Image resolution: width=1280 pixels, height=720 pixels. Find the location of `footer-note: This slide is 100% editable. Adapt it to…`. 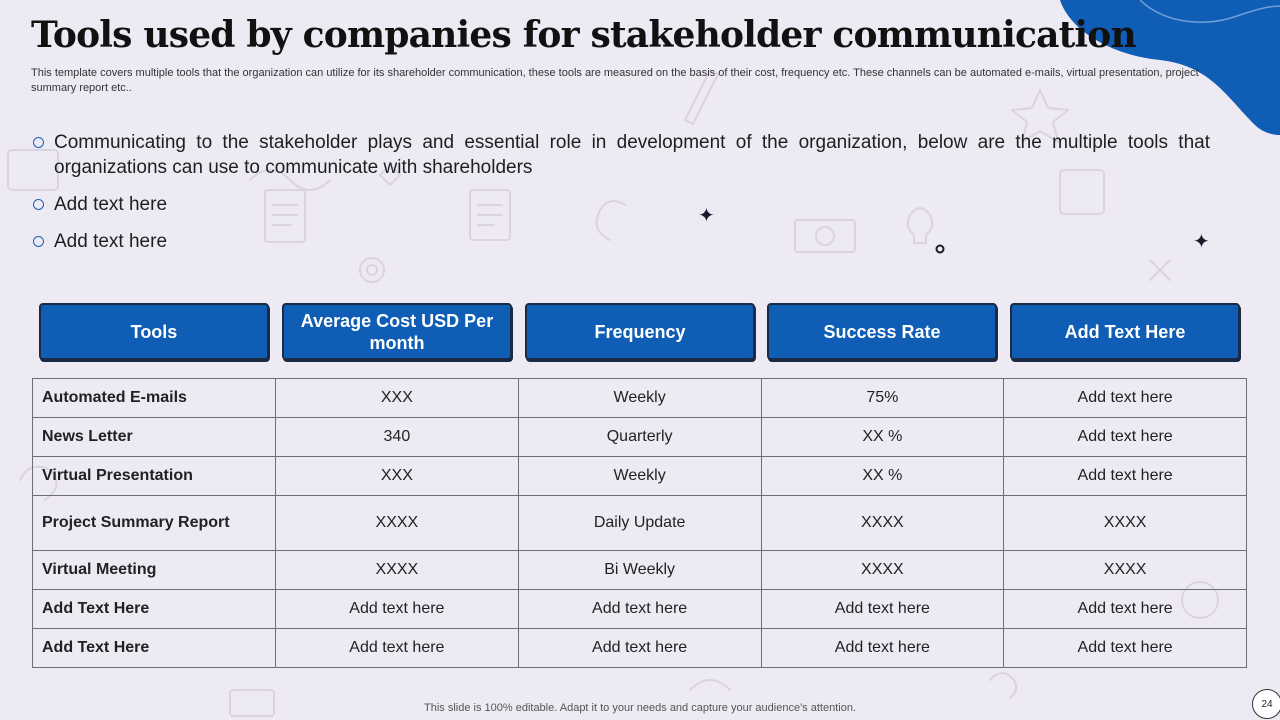

footer-note: This slide is 100% editable. Adapt it to… is located at coordinates (640, 708).